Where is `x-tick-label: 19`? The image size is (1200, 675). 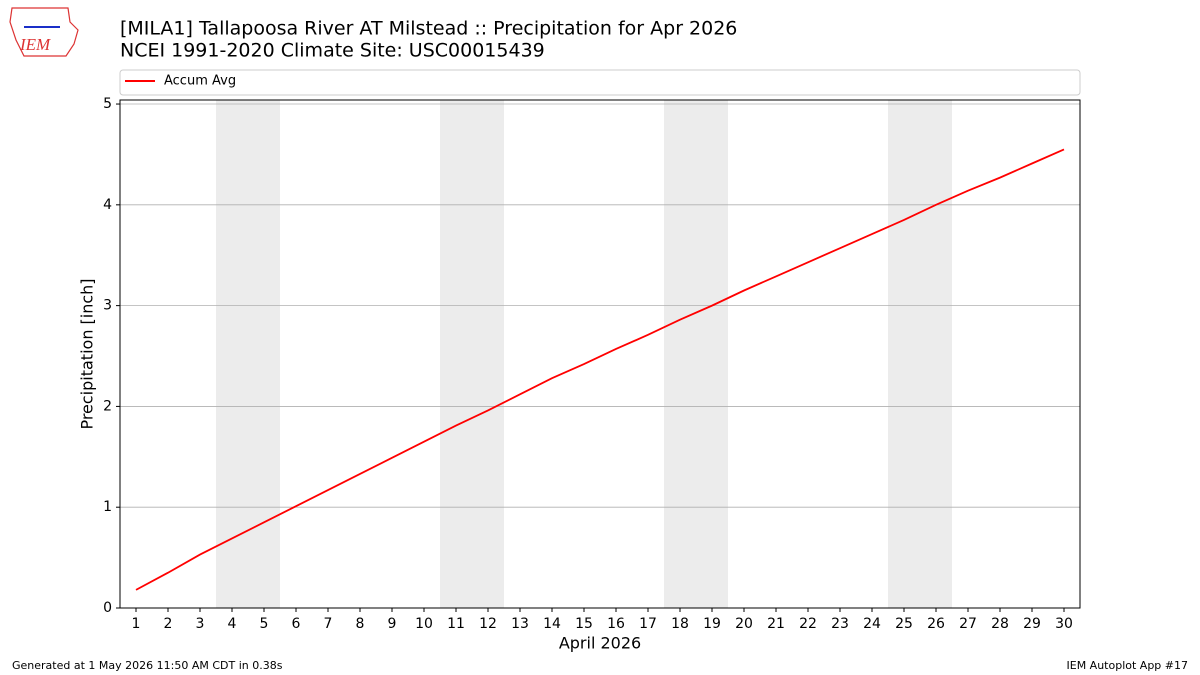
x-tick-label: 19 is located at coordinates (712, 624).